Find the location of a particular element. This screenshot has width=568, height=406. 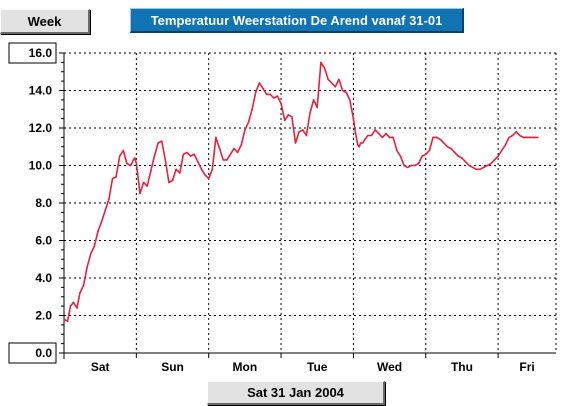

x-day-label: Mon is located at coordinates (245, 367).